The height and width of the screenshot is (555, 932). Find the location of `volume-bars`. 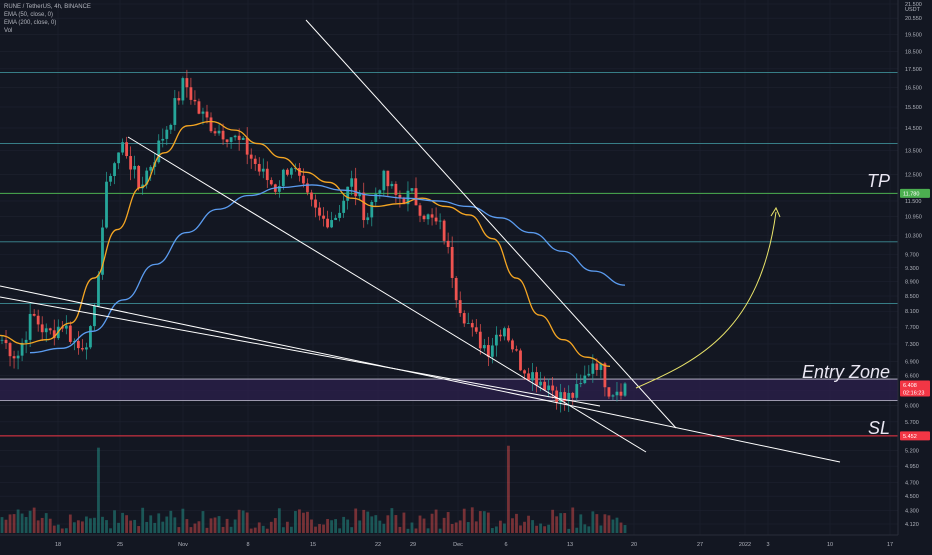

volume-bars is located at coordinates (313, 489).